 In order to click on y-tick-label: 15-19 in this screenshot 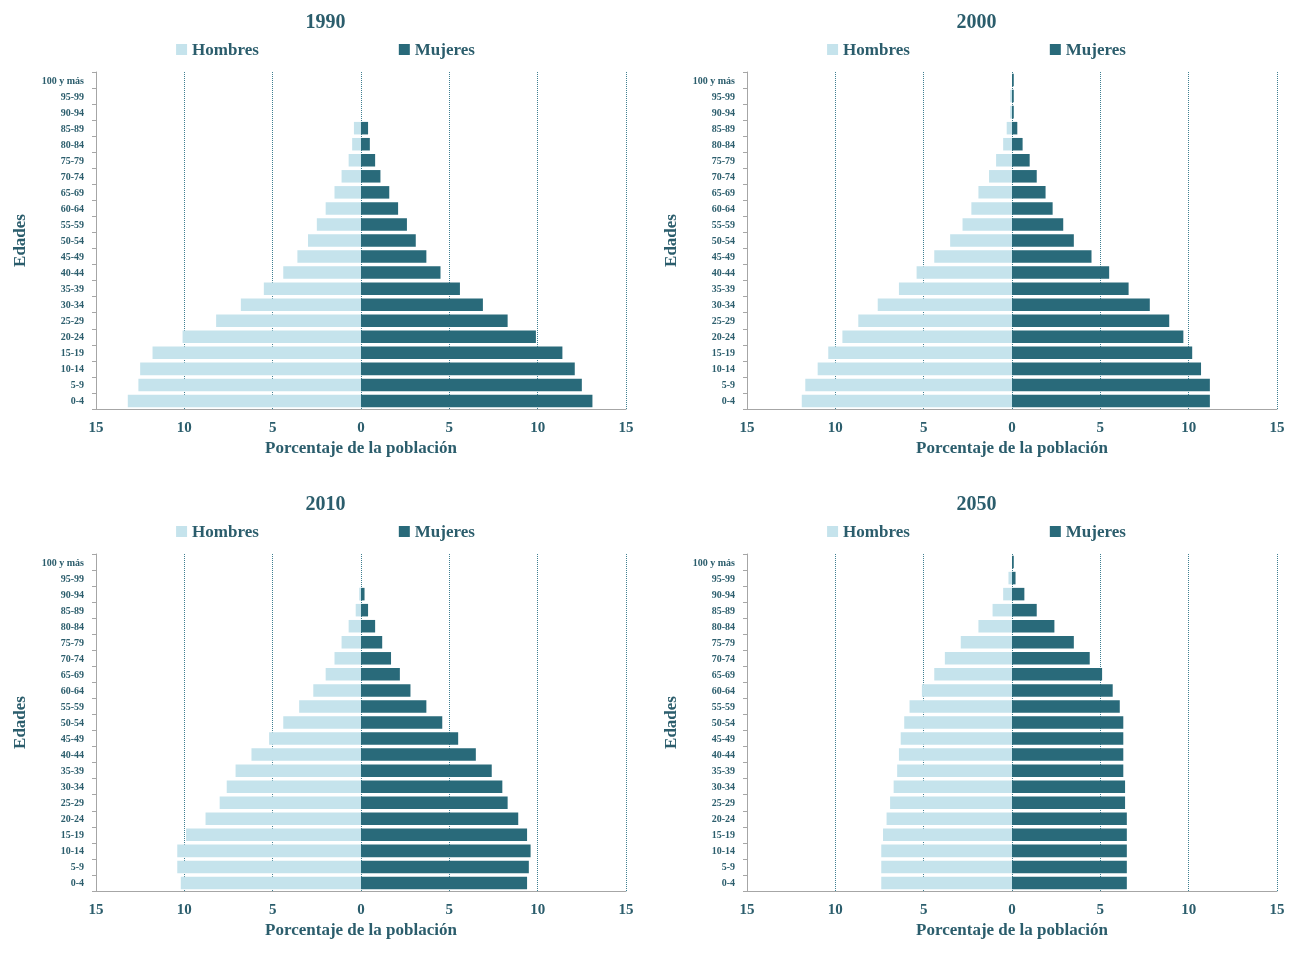, I will do `click(72, 353)`.